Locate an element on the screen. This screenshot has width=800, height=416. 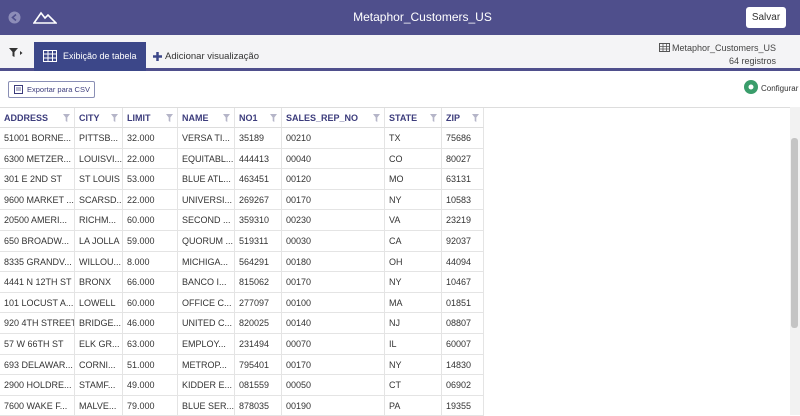
table-cell-text: CO is located at coordinates (396, 158).